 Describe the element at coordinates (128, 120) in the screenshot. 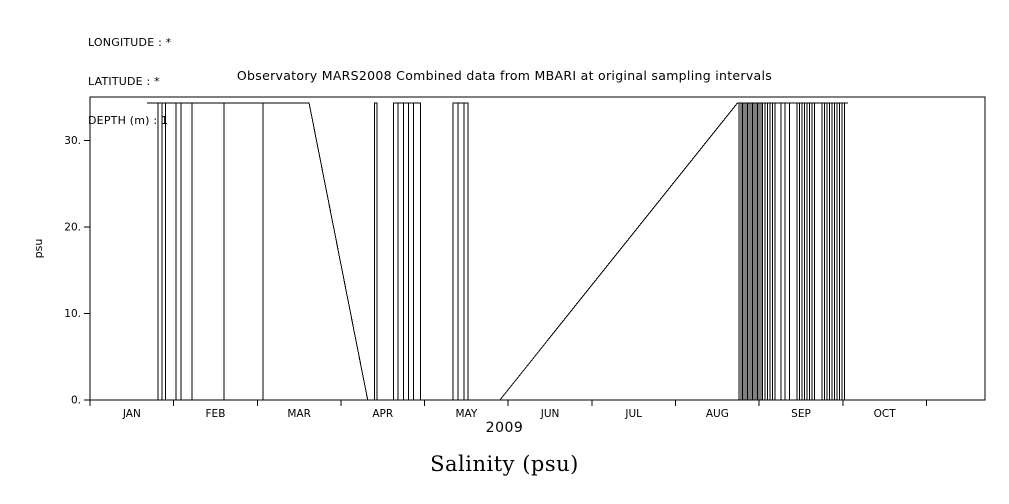

I see `depth-label: DEPTH (m) : 1` at that location.